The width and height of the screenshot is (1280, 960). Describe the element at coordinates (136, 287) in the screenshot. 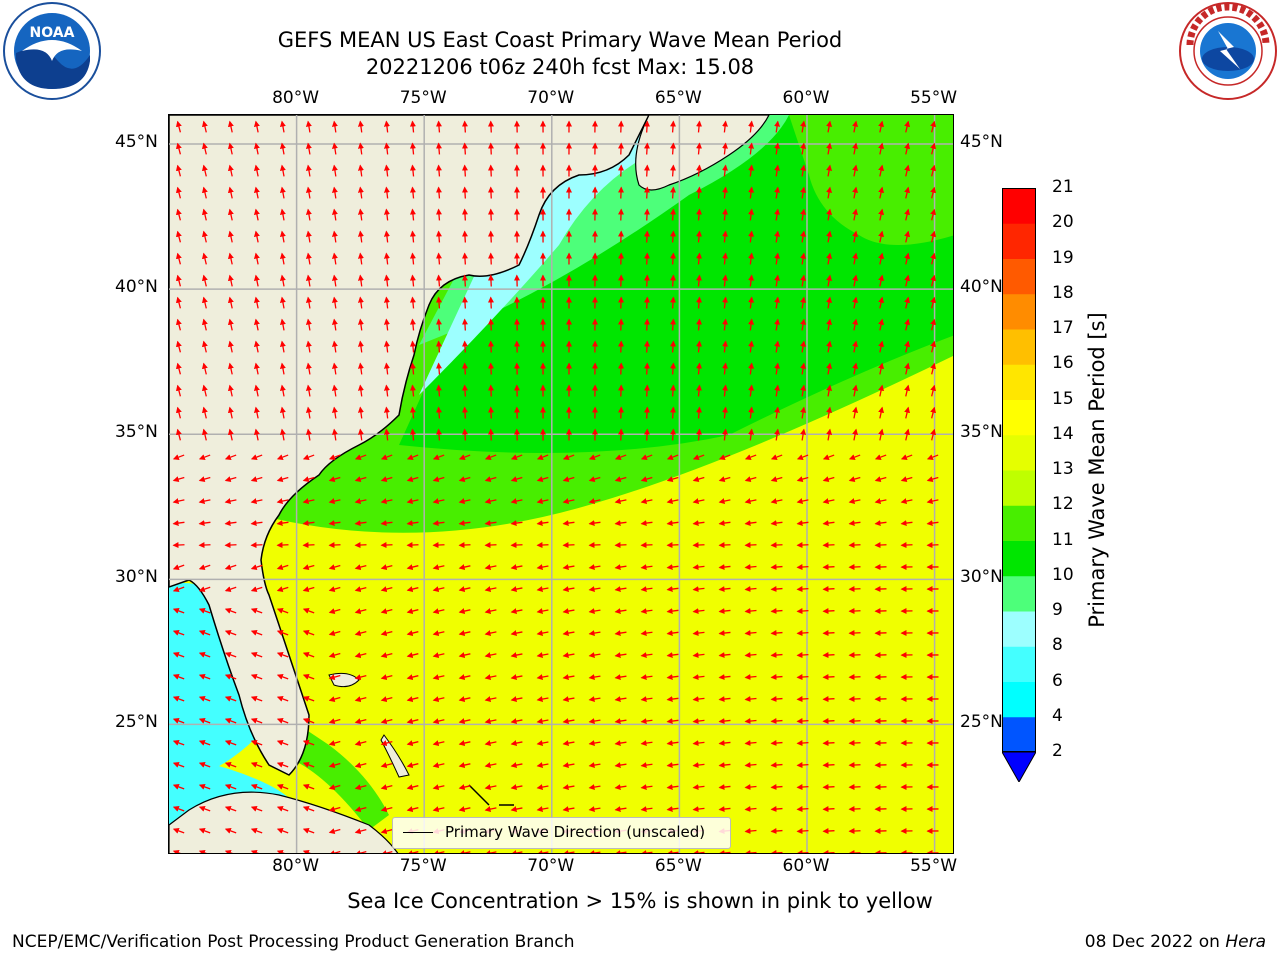

I see `lat-tick-label: 40°N` at that location.